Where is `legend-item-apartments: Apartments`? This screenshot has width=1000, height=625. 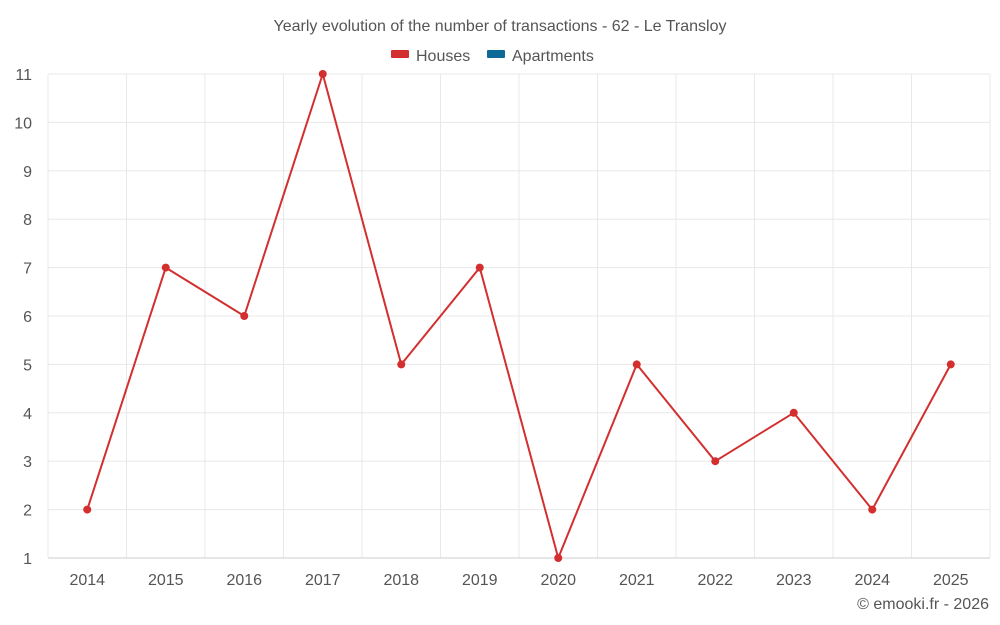 legend-item-apartments: Apartments is located at coordinates (540, 56).